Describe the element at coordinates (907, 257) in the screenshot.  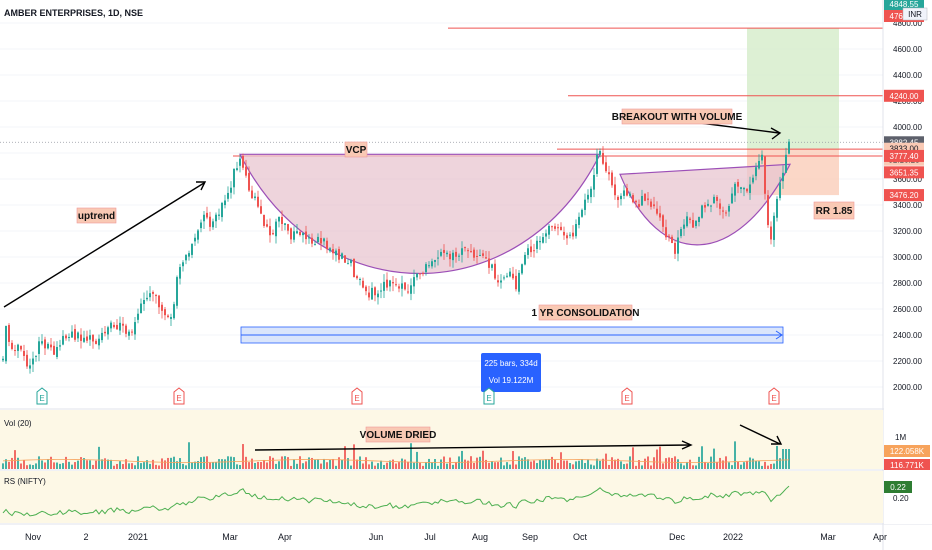
I see `price-tick-label: 3000.00` at that location.